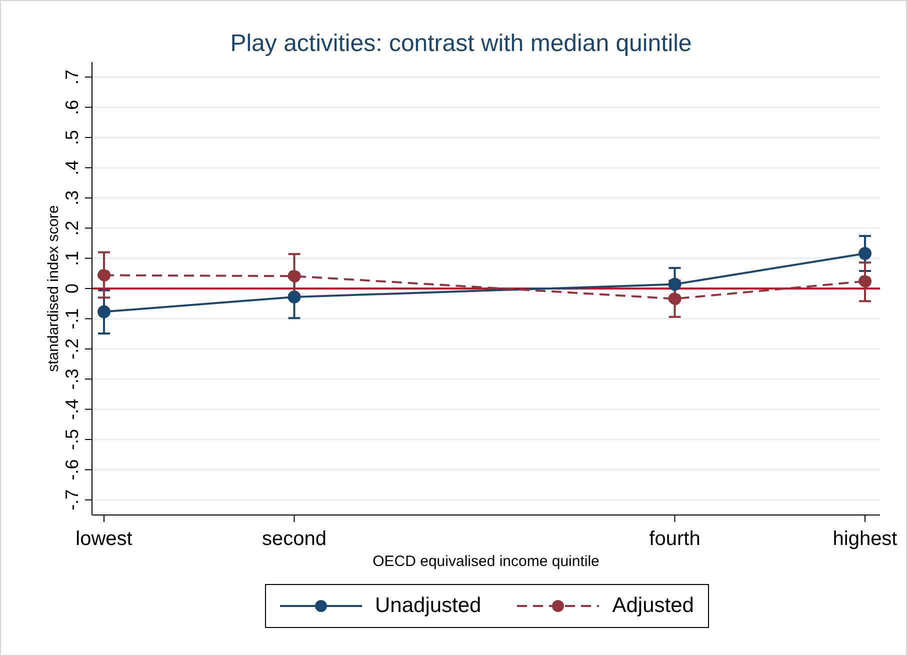 The image size is (907, 656). I want to click on y-tick-label: -.3, so click(72, 379).